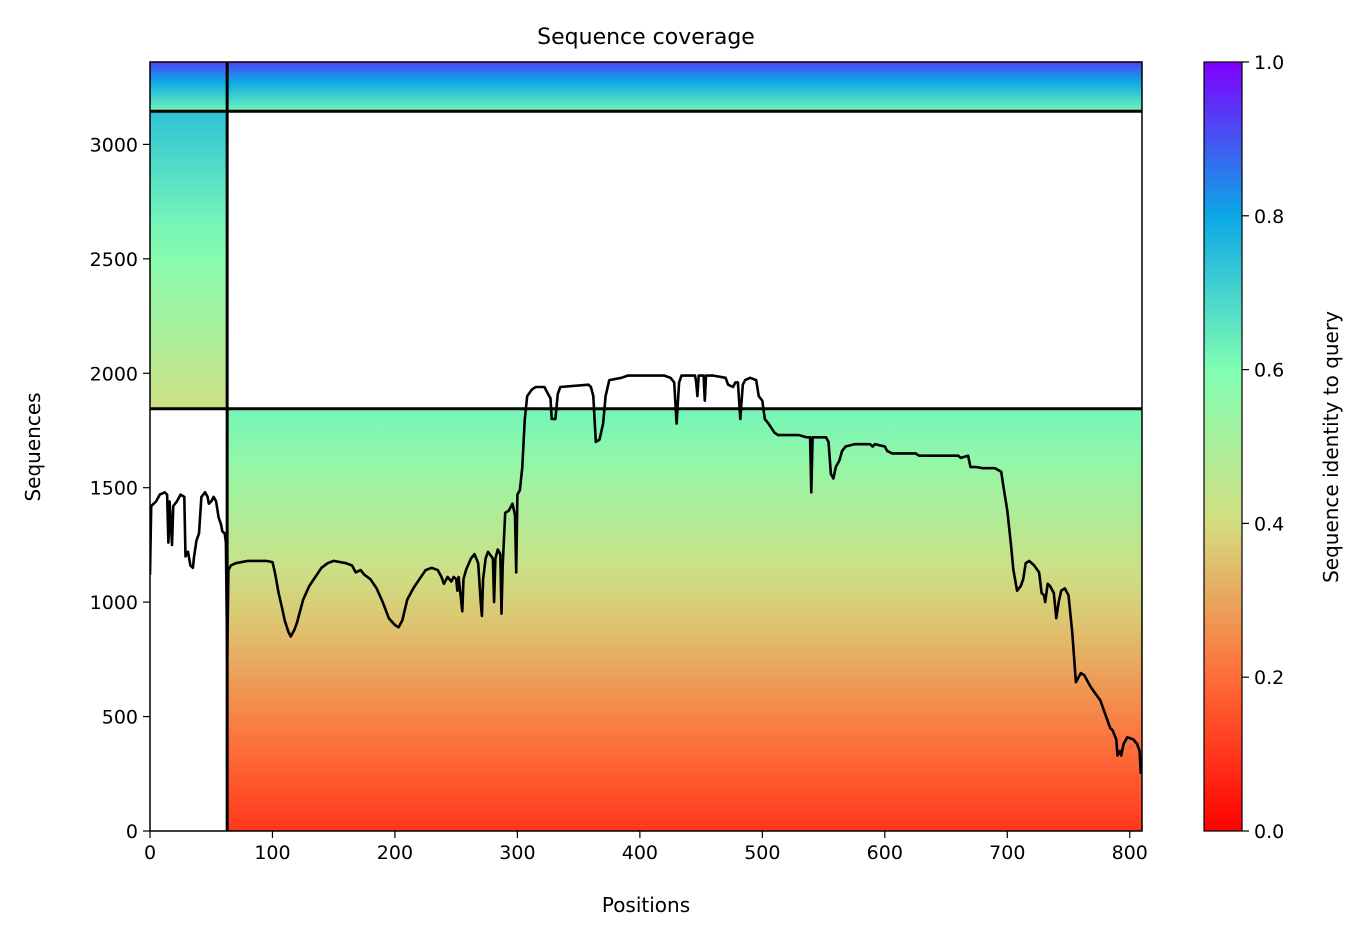 The height and width of the screenshot is (943, 1364). I want to click on y-axis-label: Sequences, so click(33, 446).